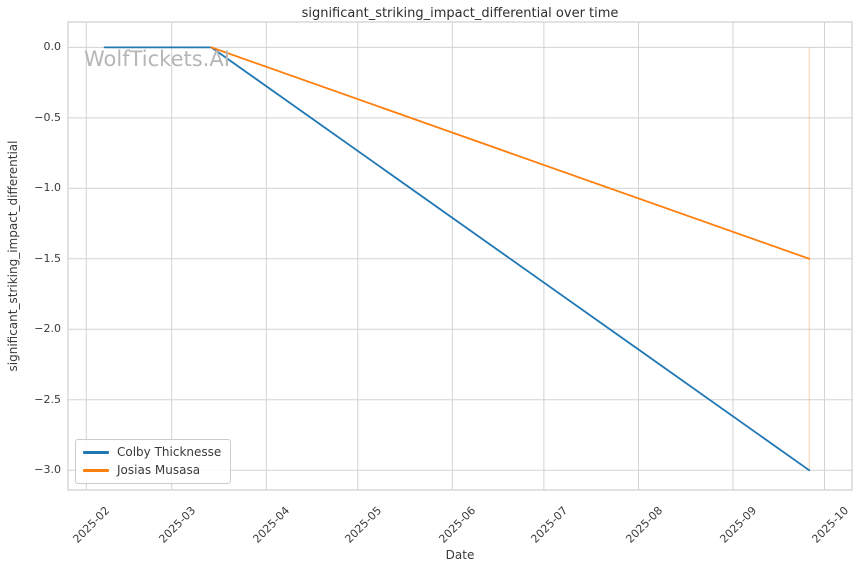  Describe the element at coordinates (47, 117) in the screenshot. I see `y-tick-label-−0.5: −0.5` at that location.